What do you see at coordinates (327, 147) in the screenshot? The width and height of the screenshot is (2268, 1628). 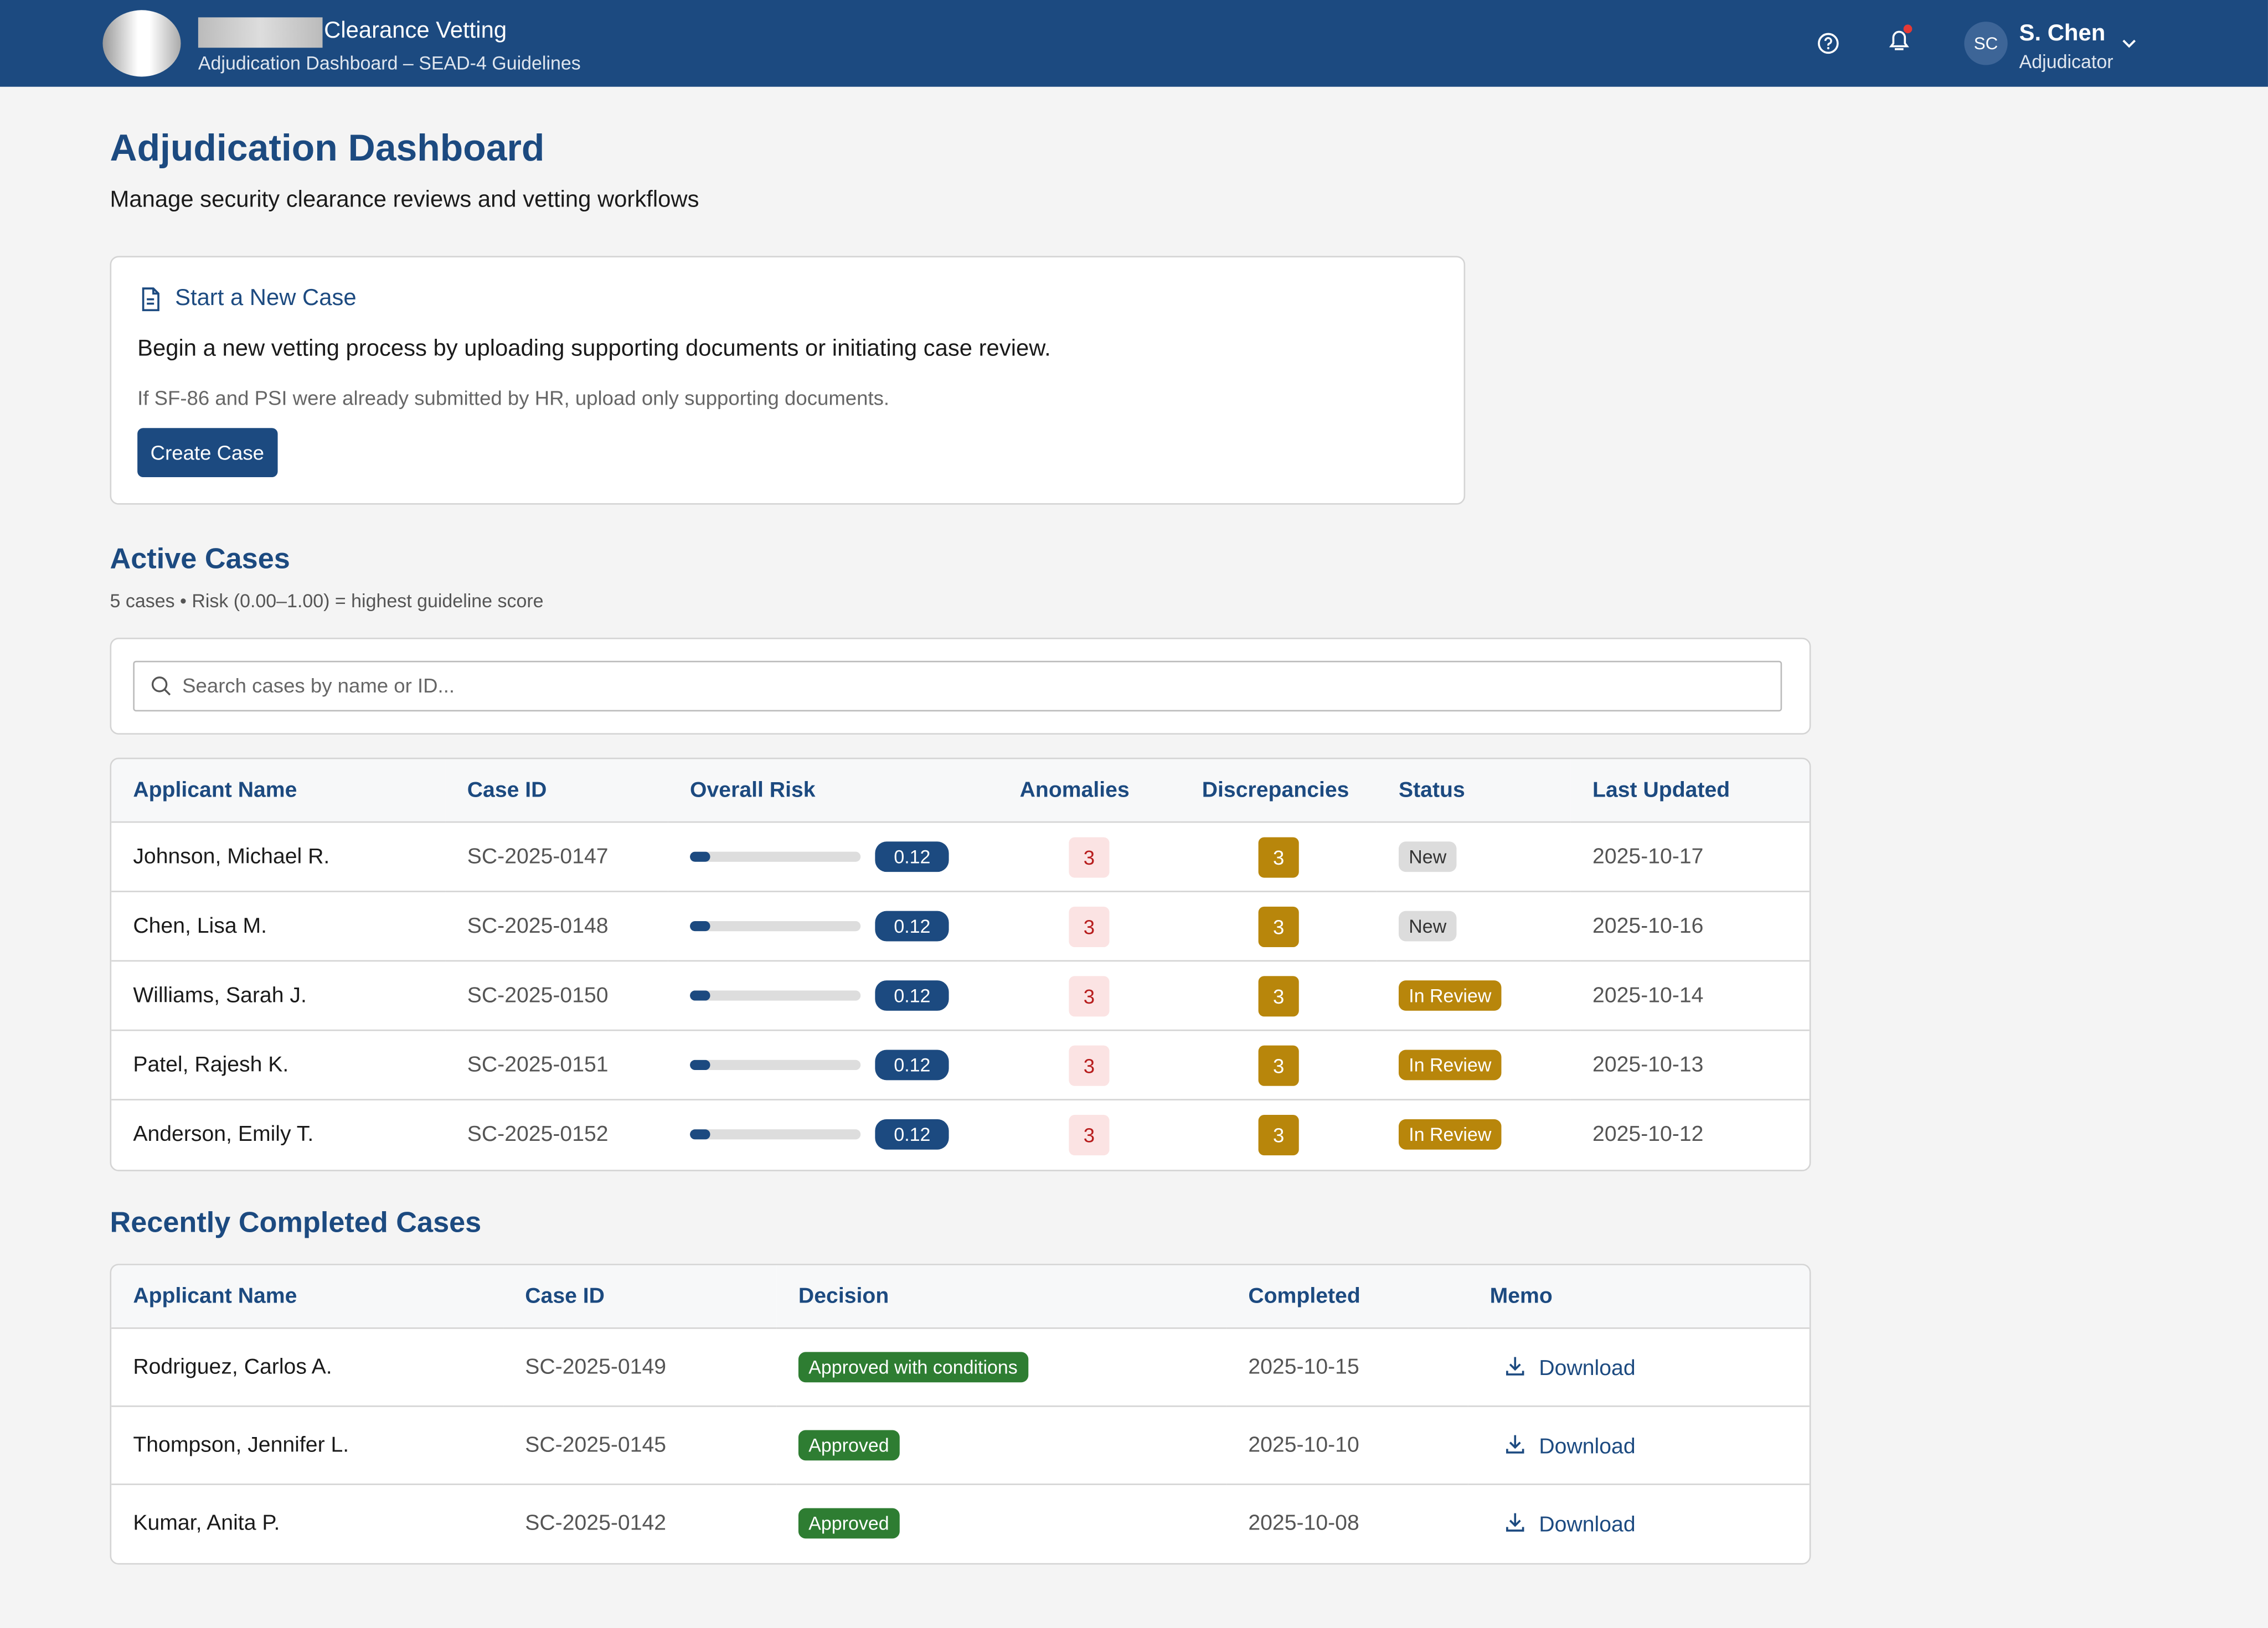 I see `page-title: Adjudication Dashboard` at bounding box center [327, 147].